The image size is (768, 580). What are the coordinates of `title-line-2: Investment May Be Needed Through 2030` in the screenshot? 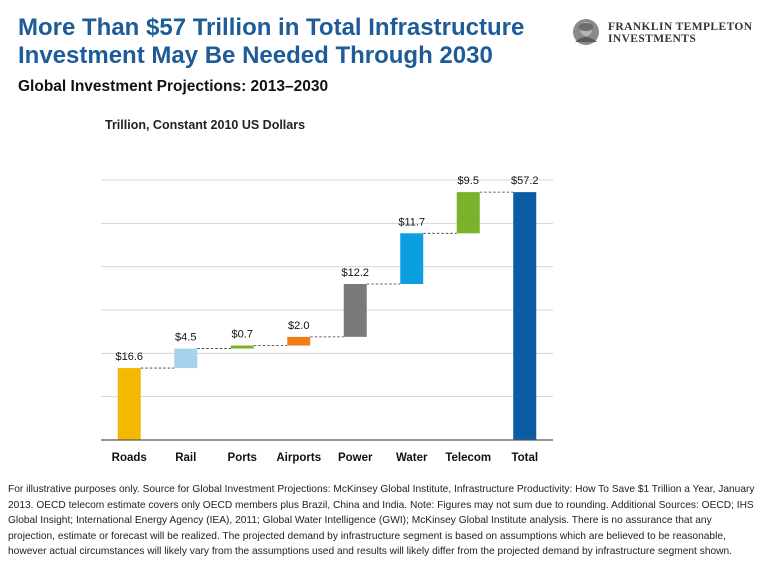 It's located at (255, 55).